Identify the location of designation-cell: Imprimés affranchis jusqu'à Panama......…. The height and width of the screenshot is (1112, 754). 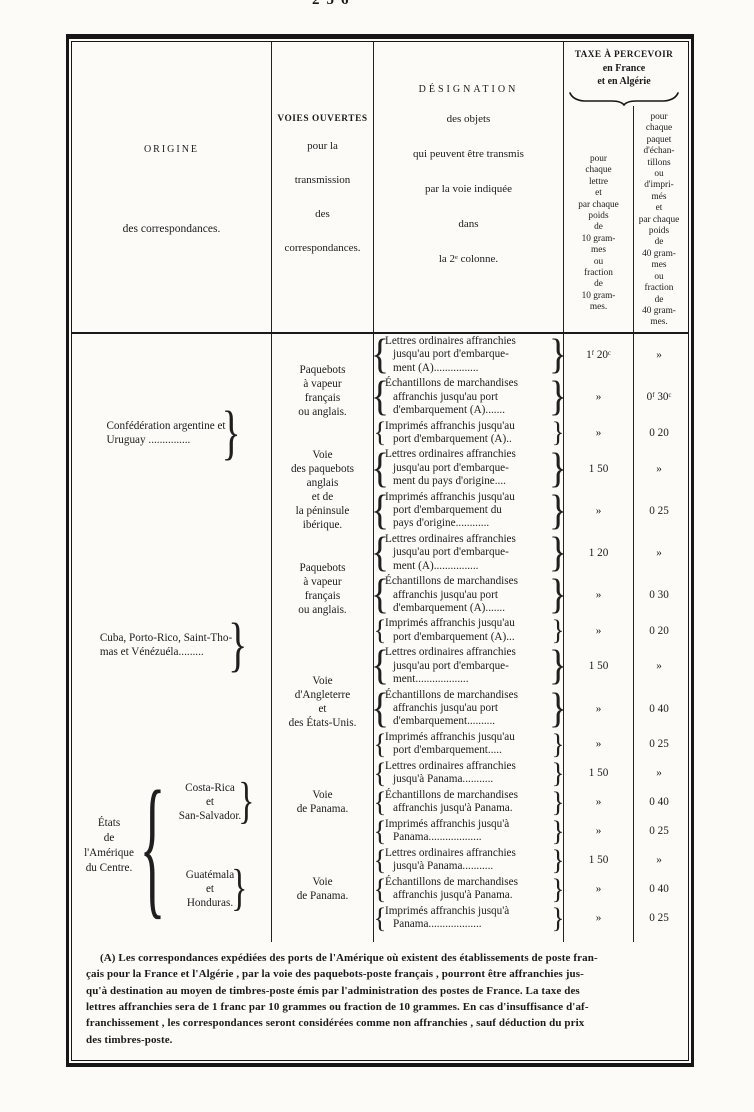
(469, 831).